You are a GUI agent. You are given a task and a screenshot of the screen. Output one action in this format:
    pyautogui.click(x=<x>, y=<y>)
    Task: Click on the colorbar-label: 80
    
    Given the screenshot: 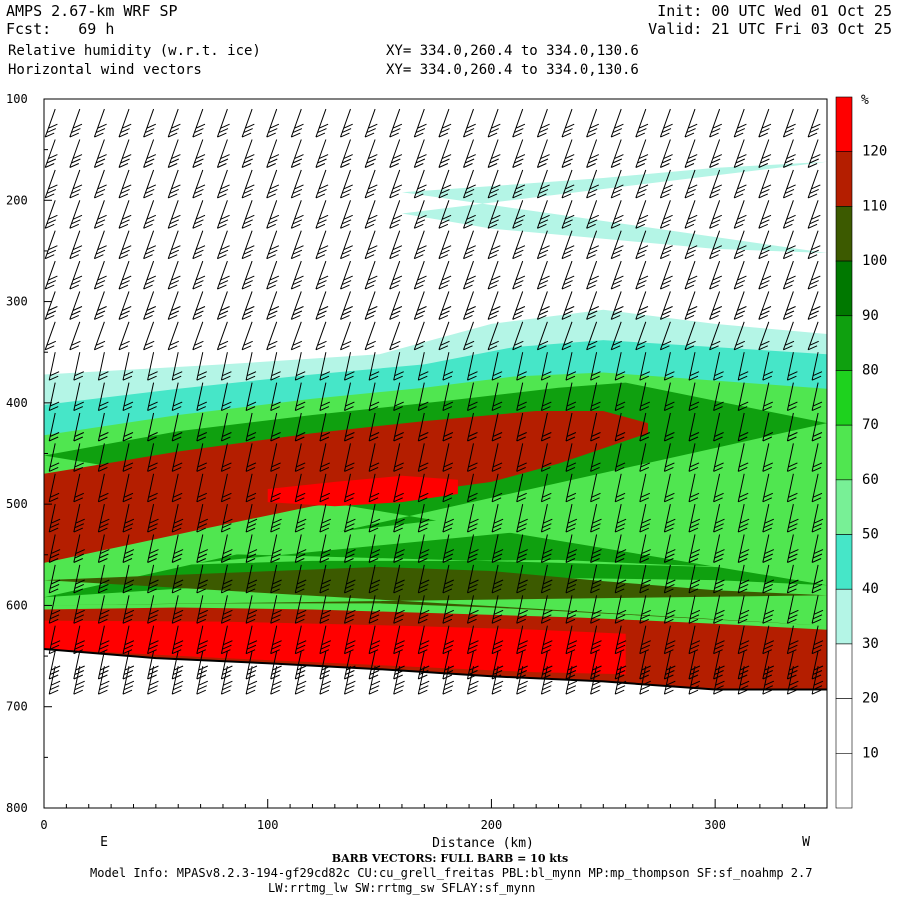 What is the action you would take?
    pyautogui.click(x=870, y=370)
    